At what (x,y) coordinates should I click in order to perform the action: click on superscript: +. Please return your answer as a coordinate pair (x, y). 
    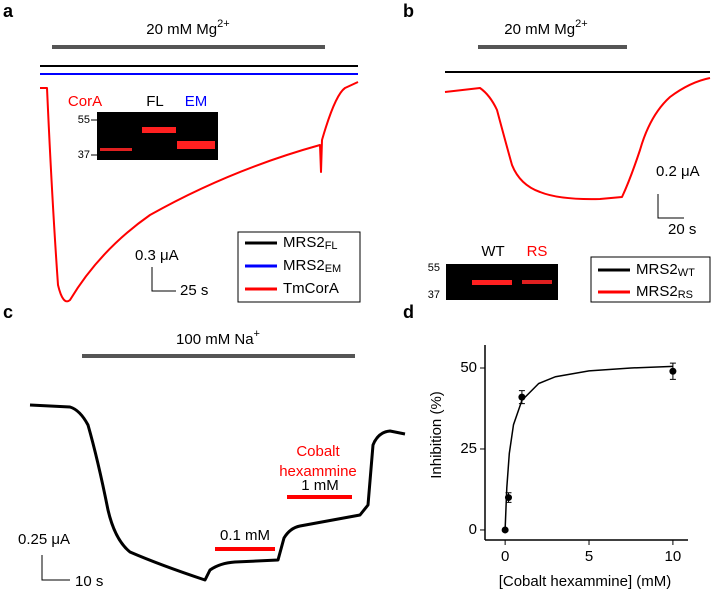
    Looking at the image, I should click on (257, 334).